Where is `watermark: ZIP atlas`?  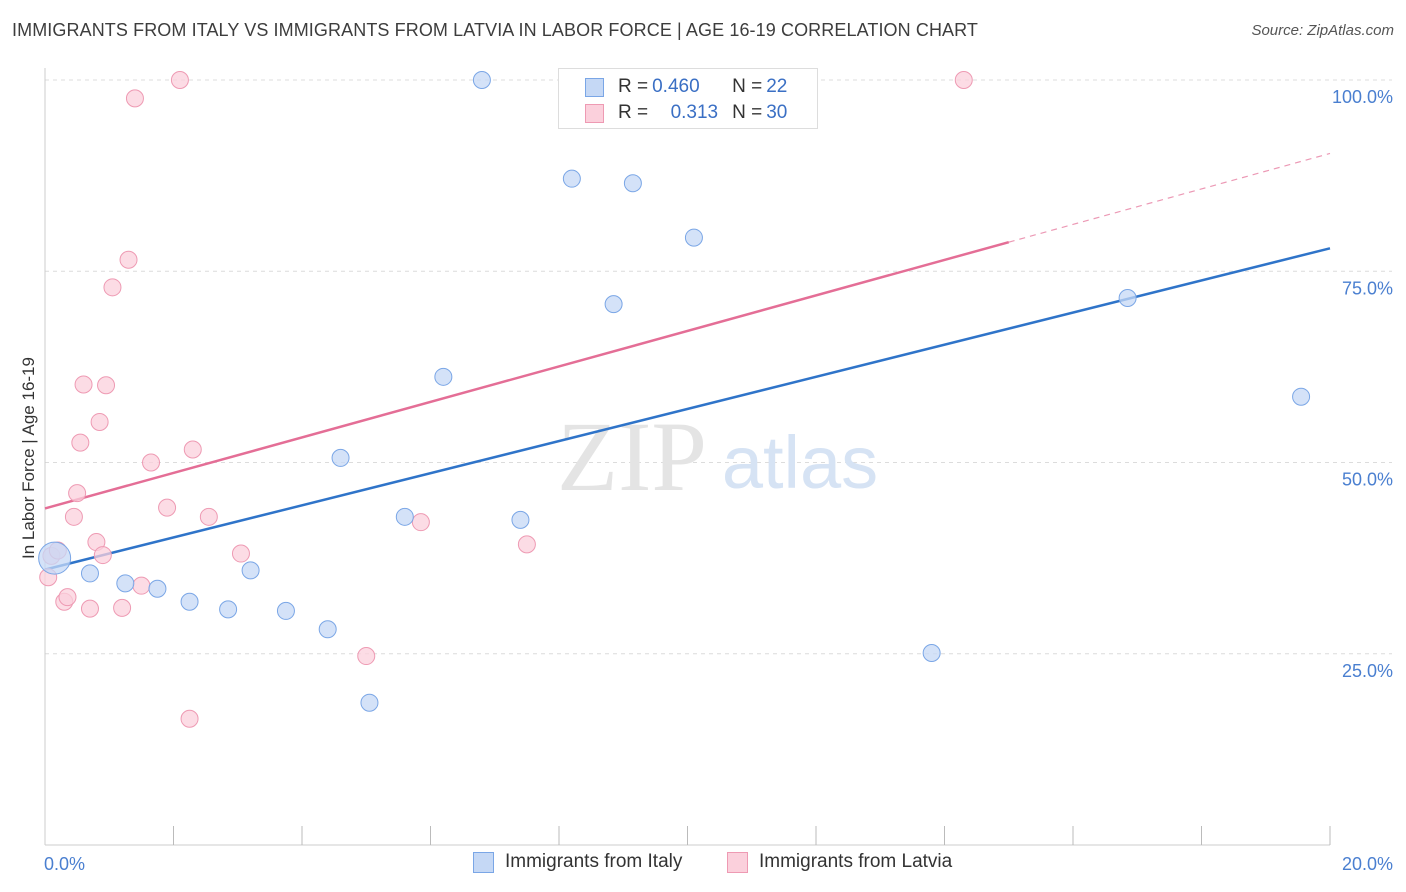
watermark: ZIP atlas is located at coordinates (717, 456).